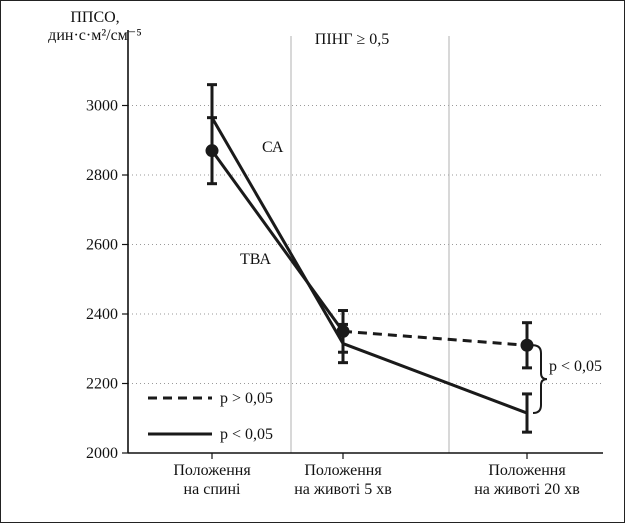  What do you see at coordinates (575, 366) in the screenshot?
I see `significance-label: p < 0,05` at bounding box center [575, 366].